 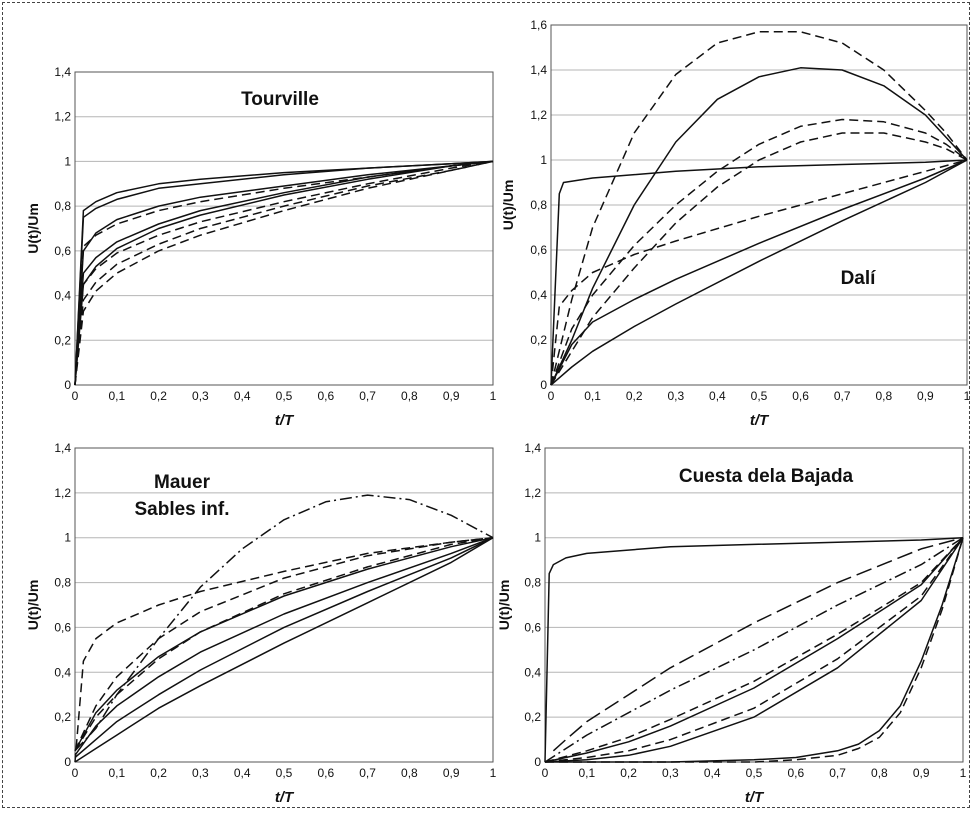 I want to click on chart-title: Dalí, so click(x=859, y=278).